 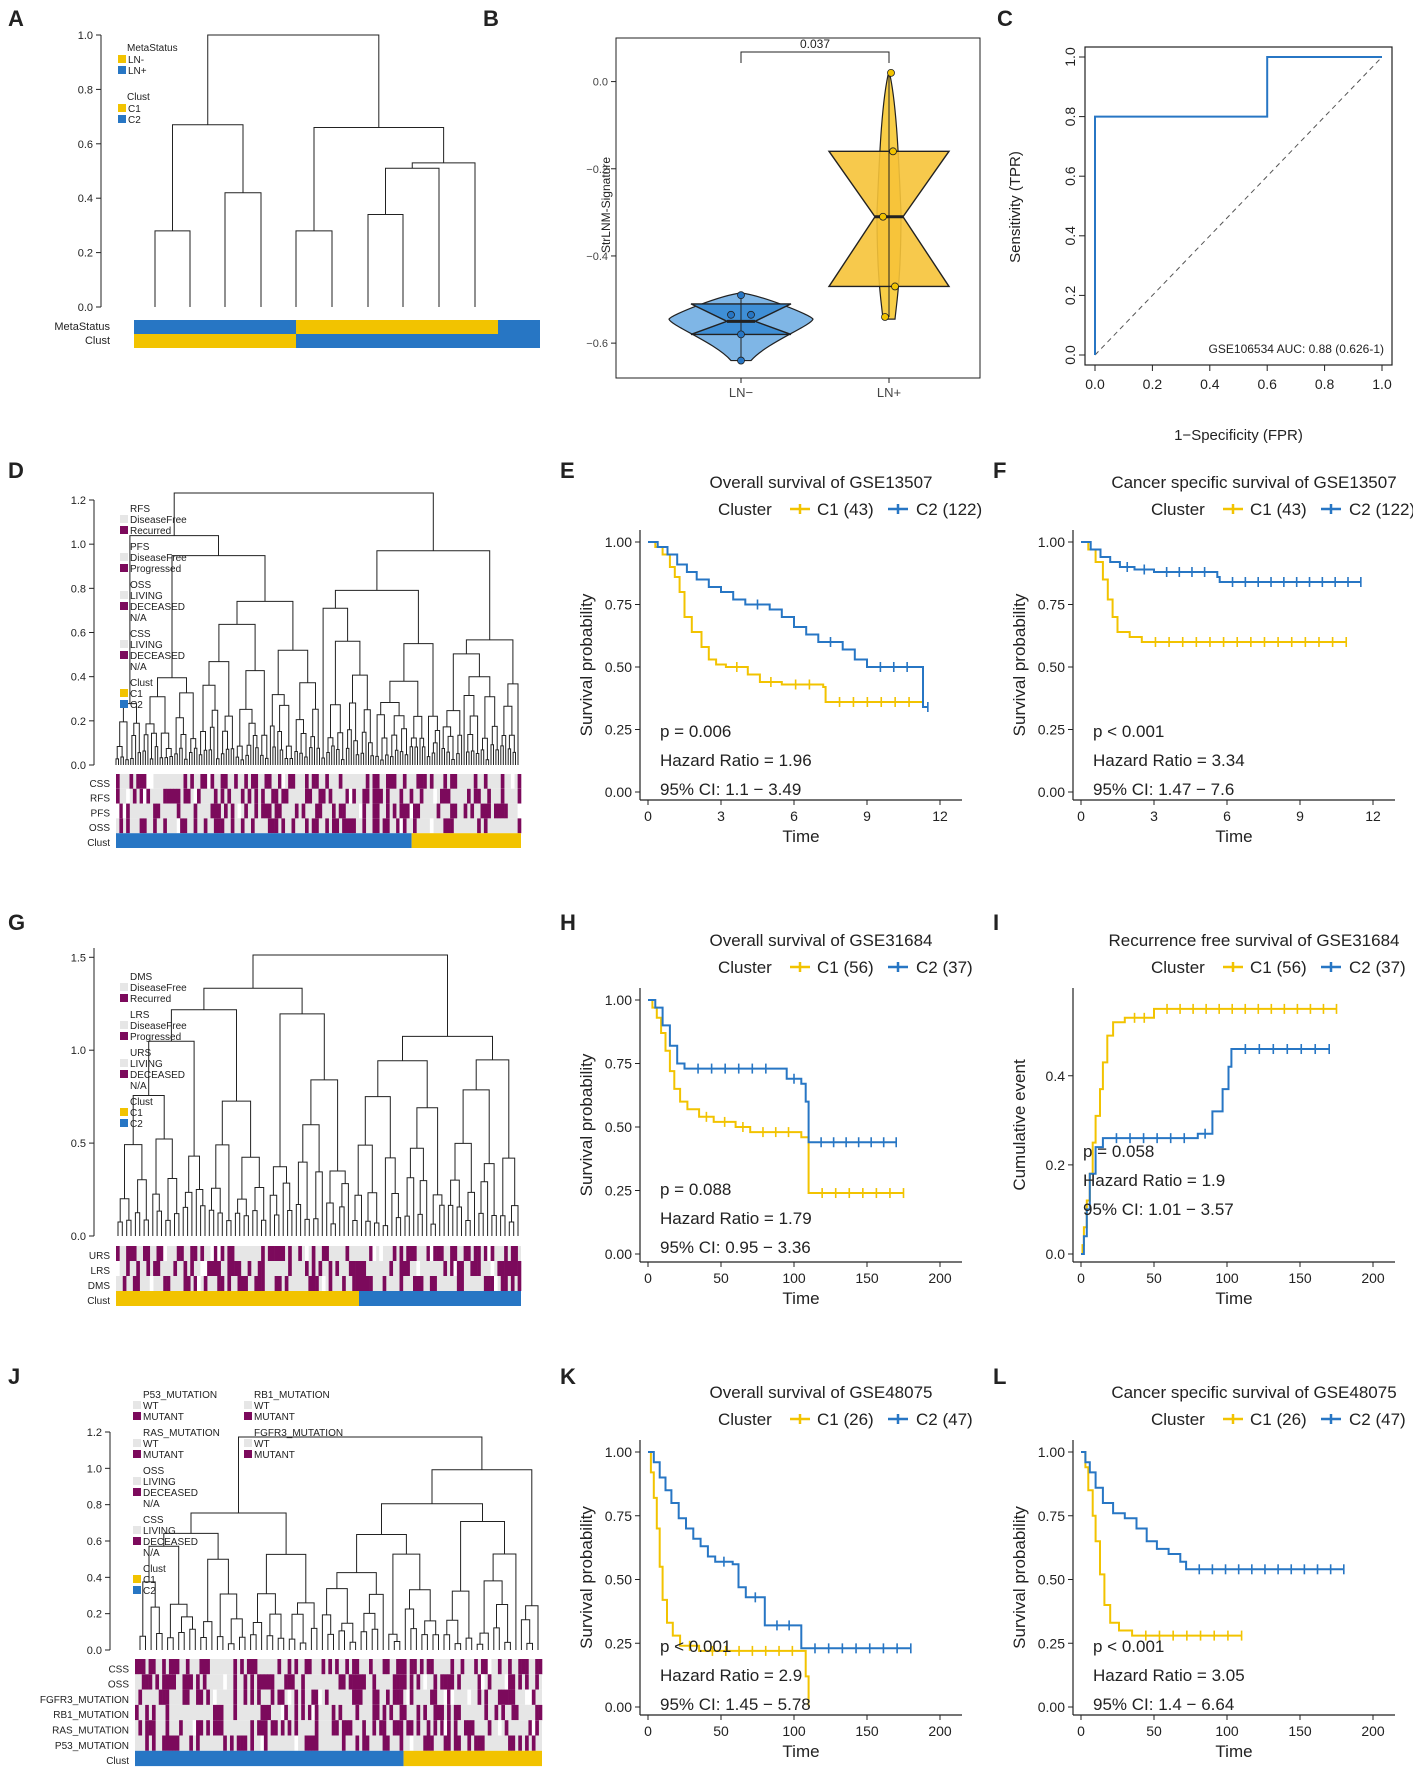 I want to click on panelE-y-tick-label: 1.00, so click(x=618, y=542).